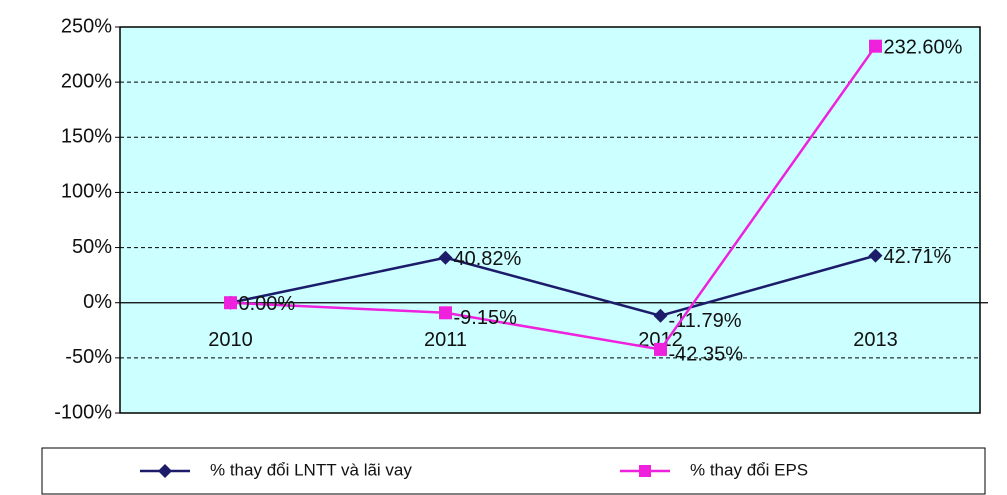 The width and height of the screenshot is (1007, 495). Describe the element at coordinates (513, 471) in the screenshot. I see `legend-box` at that location.